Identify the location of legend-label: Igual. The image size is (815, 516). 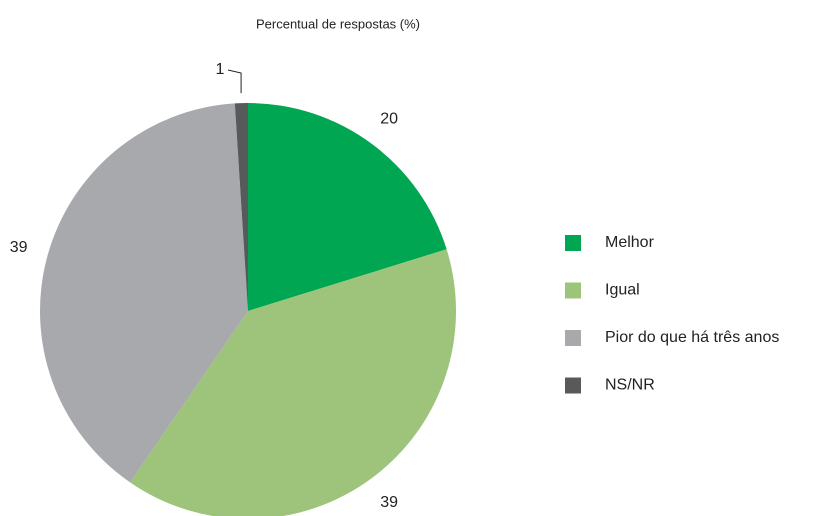
(622, 290).